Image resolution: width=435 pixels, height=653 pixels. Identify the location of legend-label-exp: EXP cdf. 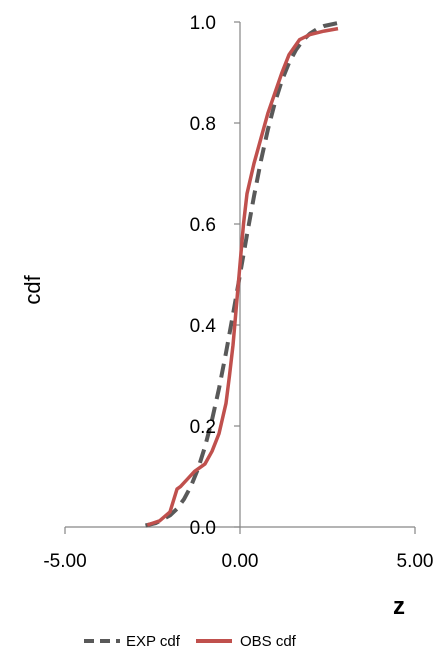
(153, 641).